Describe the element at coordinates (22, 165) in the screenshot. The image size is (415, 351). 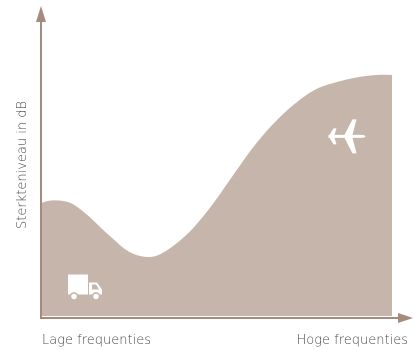
I see `y-axis-label: Sterkteniveau in dB` at that location.